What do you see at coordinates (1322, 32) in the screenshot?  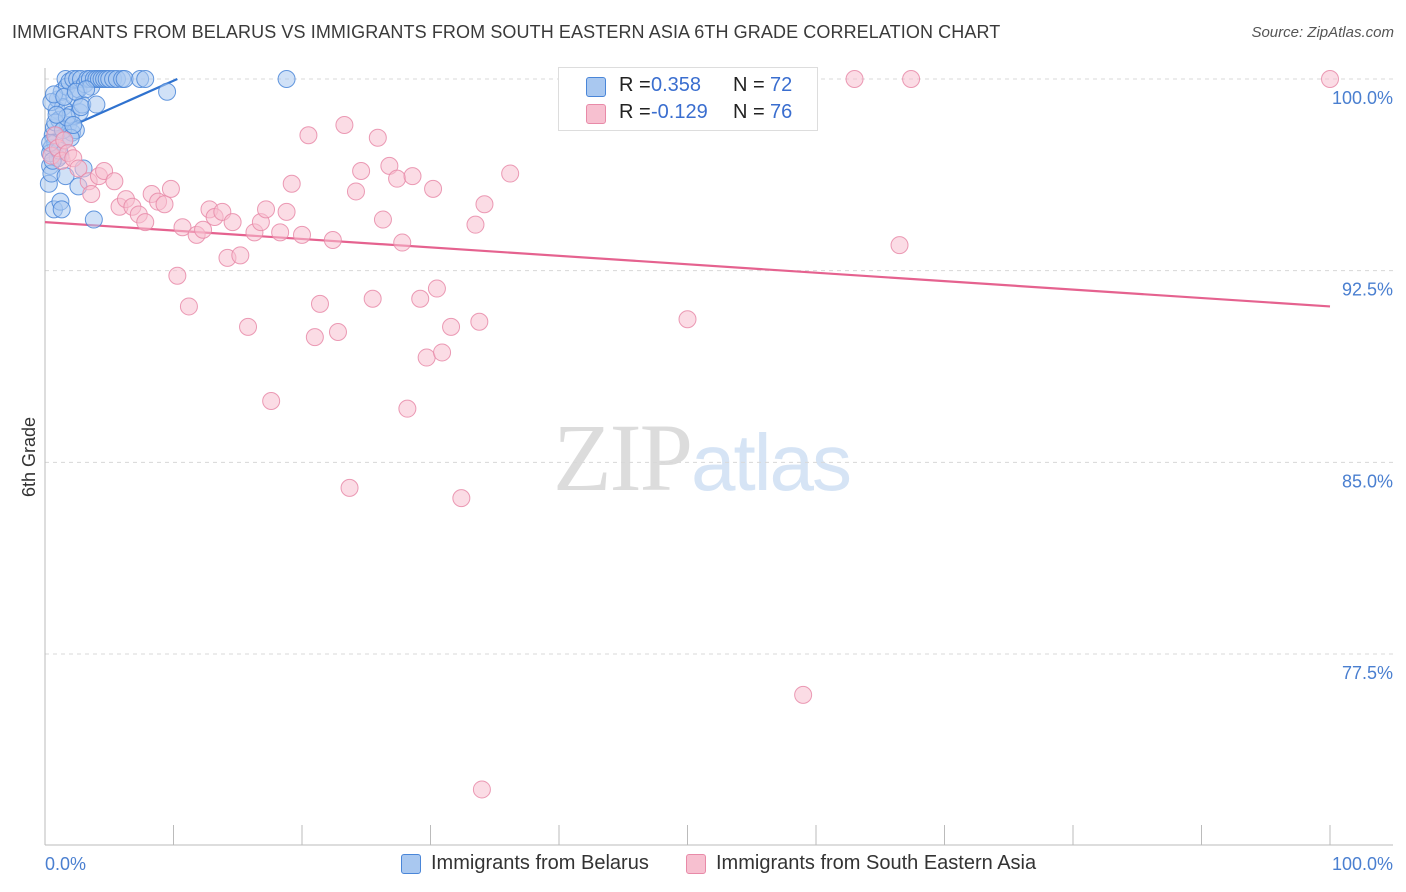 I see `chart-source: Source: ZipAtlas.com` at bounding box center [1322, 32].